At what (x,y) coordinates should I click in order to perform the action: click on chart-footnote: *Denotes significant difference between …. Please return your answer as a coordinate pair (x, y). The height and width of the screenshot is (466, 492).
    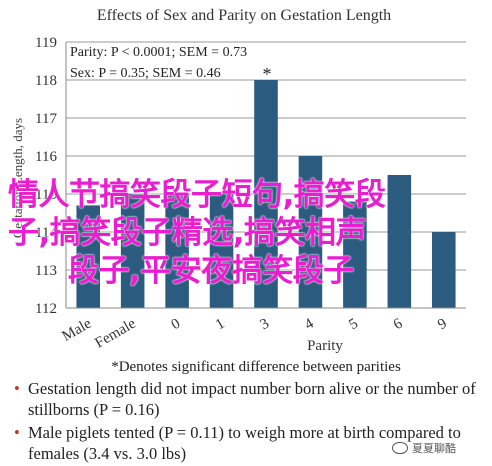
    Looking at the image, I should click on (256, 367).